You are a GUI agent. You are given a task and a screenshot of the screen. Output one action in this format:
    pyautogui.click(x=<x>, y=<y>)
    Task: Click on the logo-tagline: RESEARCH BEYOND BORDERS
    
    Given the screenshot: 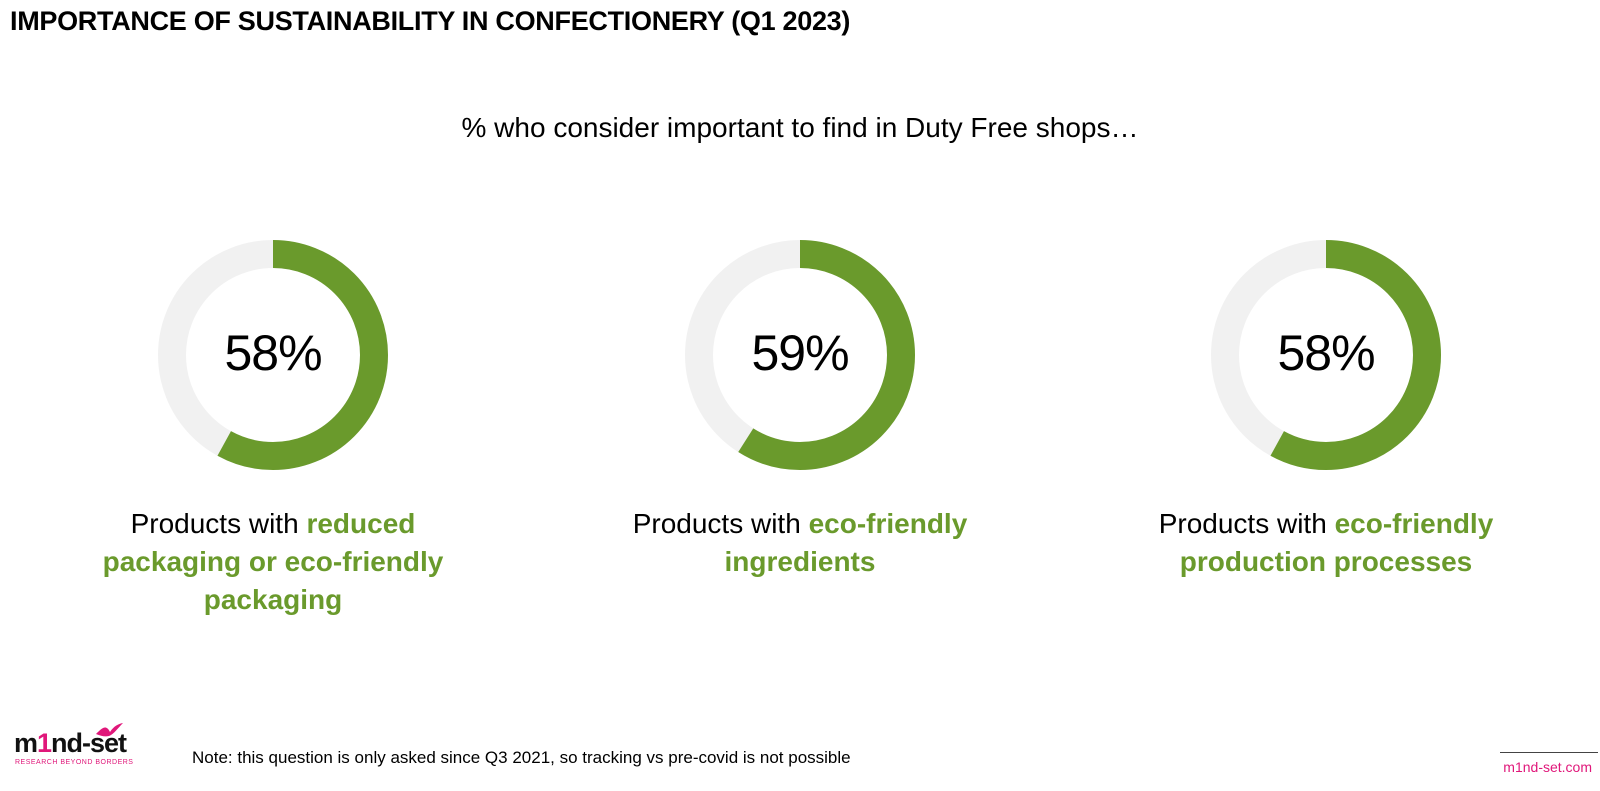 What is the action you would take?
    pyautogui.click(x=74, y=762)
    